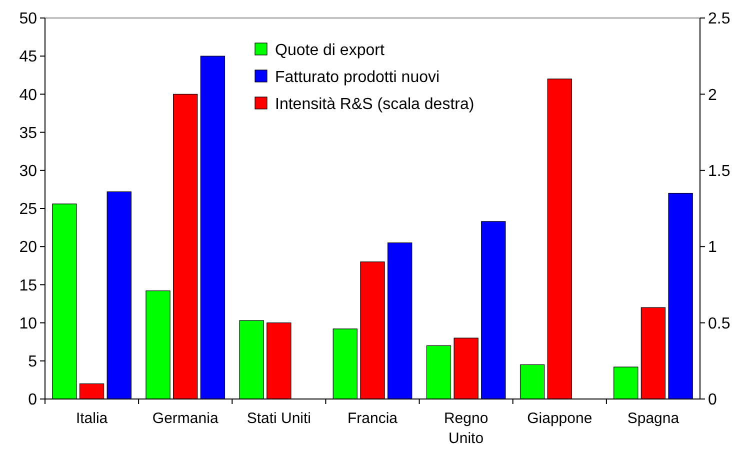 Image resolution: width=745 pixels, height=463 pixels. What do you see at coordinates (185, 418) in the screenshot?
I see `x-tick-label: Germania` at bounding box center [185, 418].